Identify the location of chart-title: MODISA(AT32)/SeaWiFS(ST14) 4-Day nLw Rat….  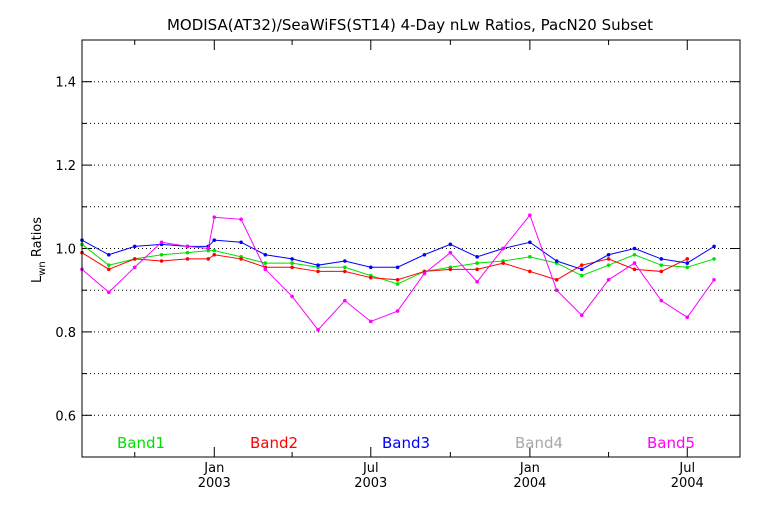
(410, 25).